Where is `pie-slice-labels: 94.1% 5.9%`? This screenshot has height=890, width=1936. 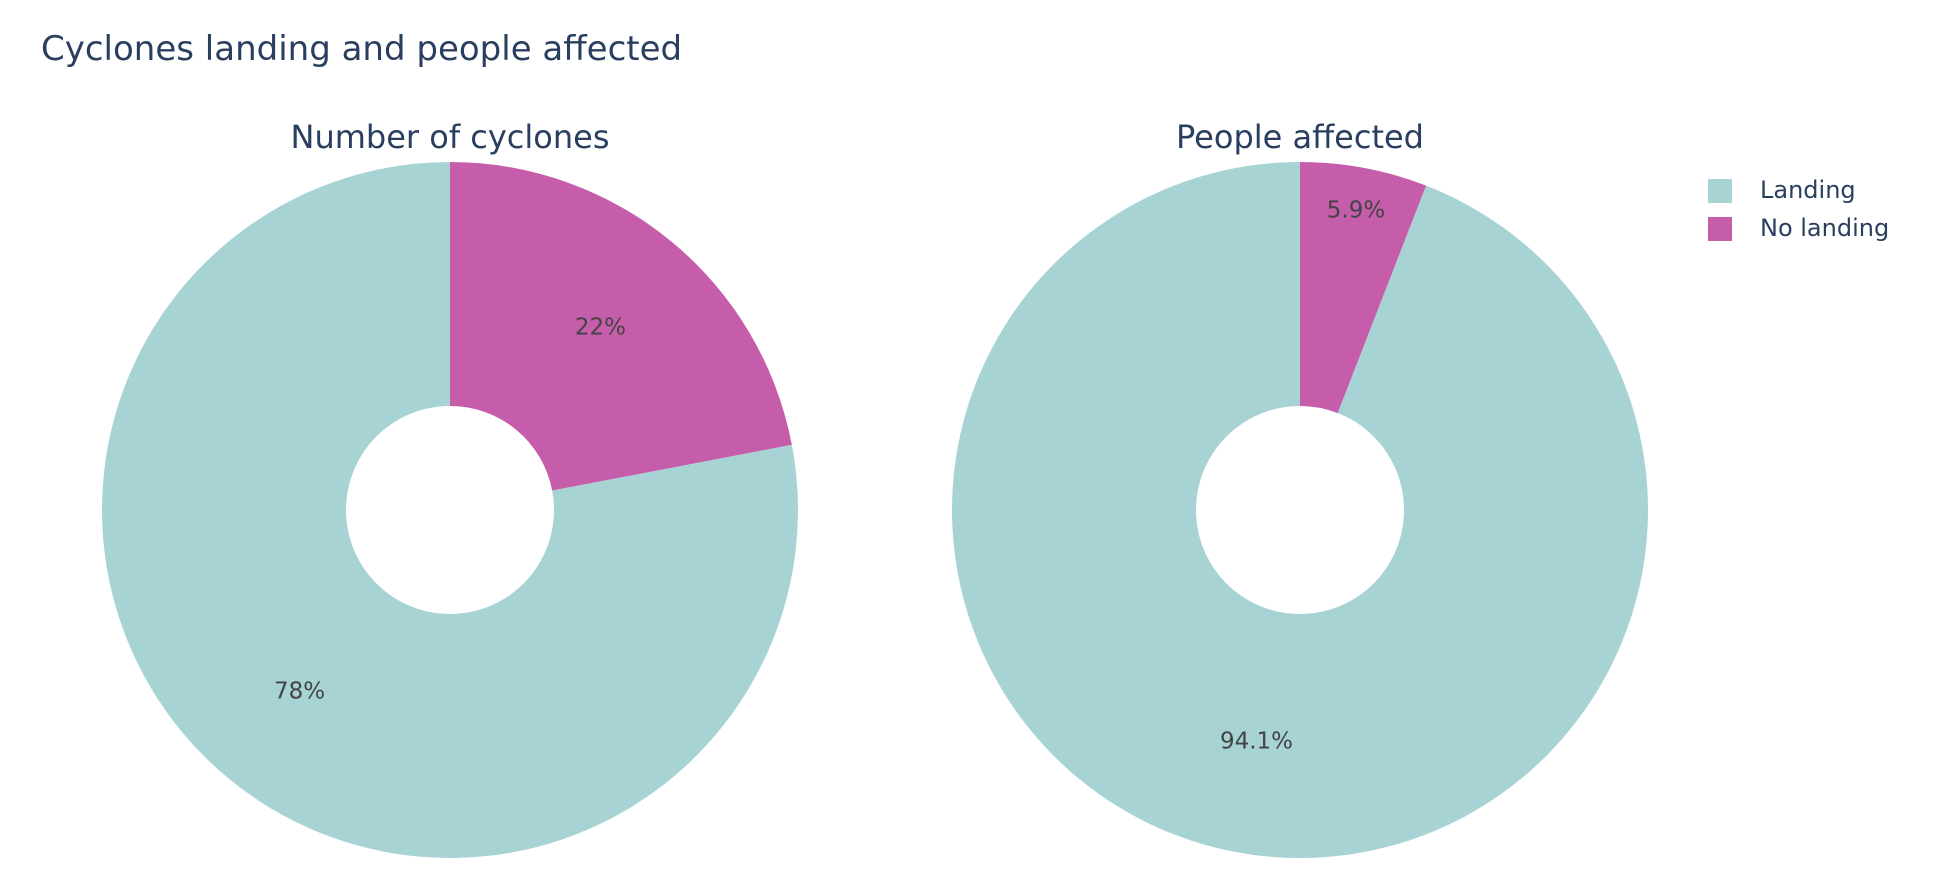 pie-slice-labels: 94.1% 5.9% is located at coordinates (1302, 476).